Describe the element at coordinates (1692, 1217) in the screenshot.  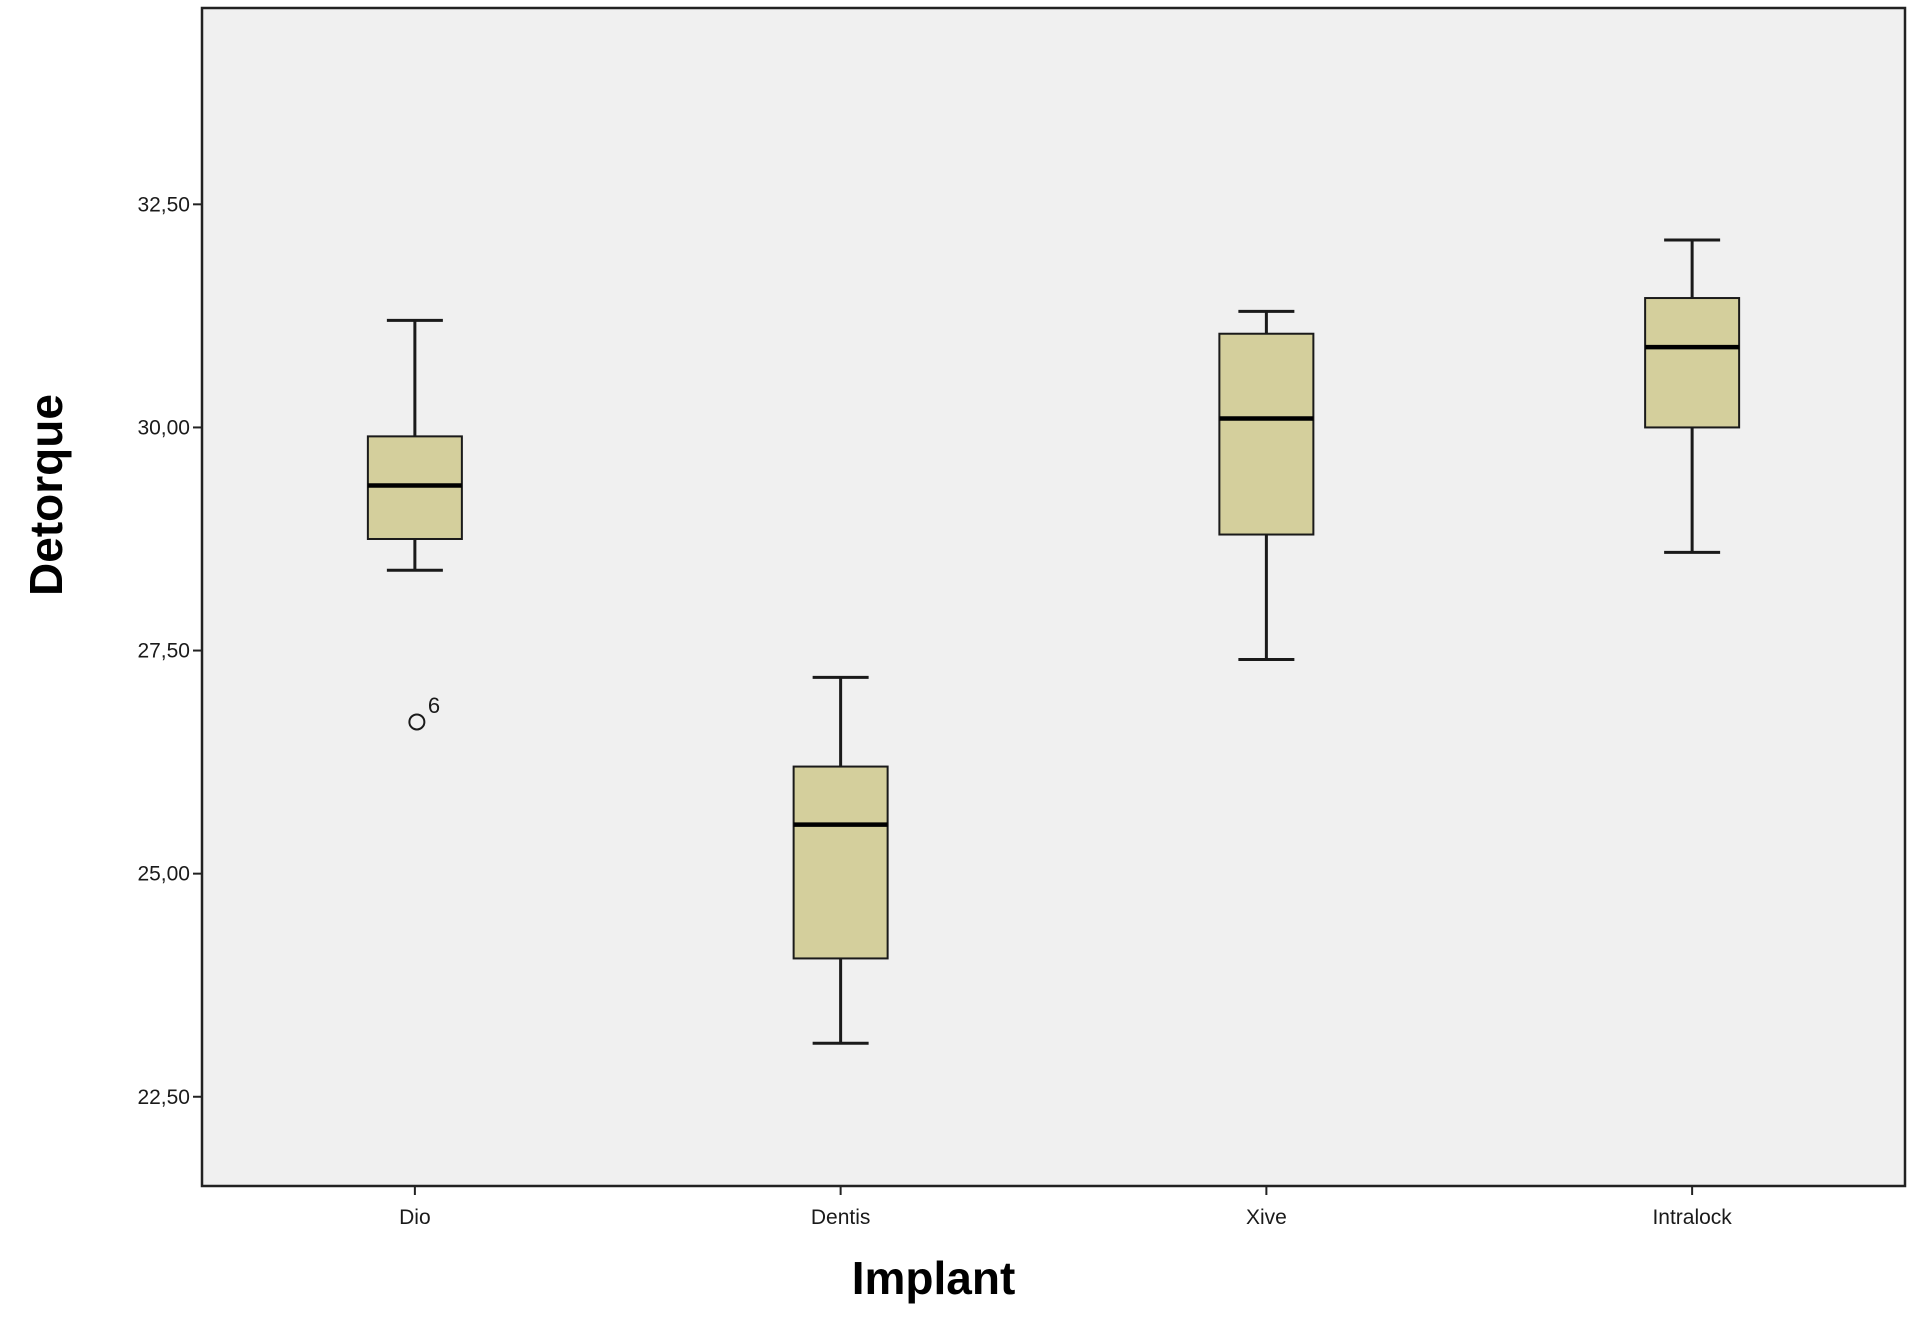
I see `x-tick-label: Intralock` at that location.